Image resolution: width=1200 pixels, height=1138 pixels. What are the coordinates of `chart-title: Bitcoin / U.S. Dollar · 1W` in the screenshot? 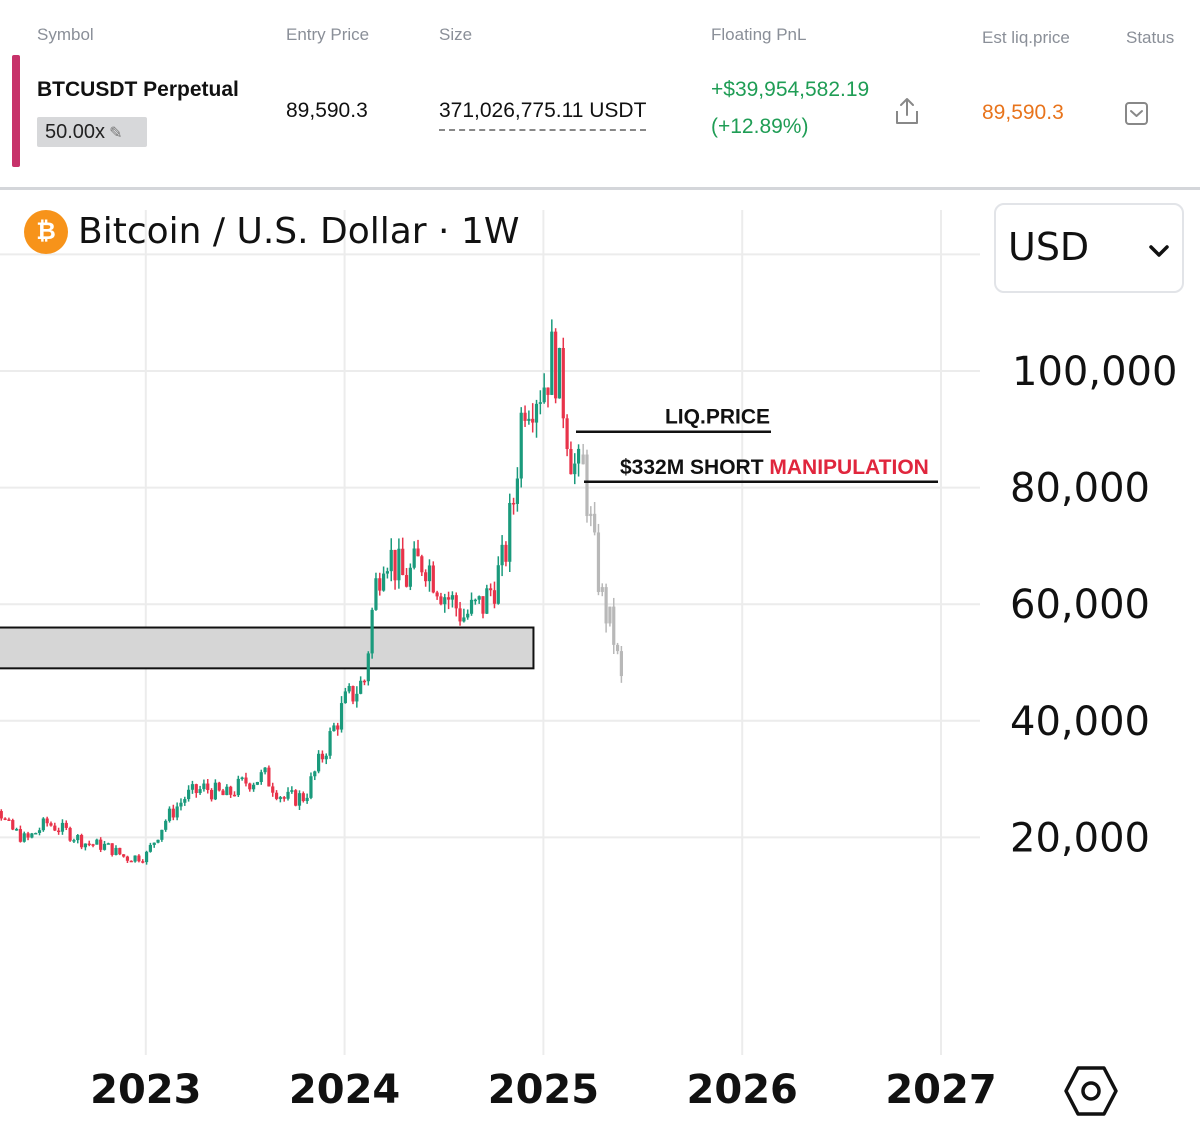 It's located at (299, 231).